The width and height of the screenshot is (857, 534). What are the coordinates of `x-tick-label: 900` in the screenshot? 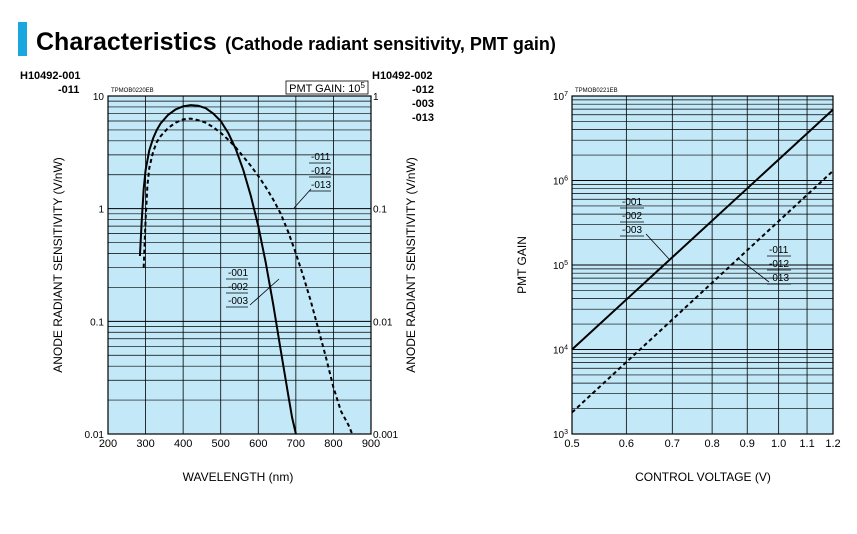 It's located at (371, 444).